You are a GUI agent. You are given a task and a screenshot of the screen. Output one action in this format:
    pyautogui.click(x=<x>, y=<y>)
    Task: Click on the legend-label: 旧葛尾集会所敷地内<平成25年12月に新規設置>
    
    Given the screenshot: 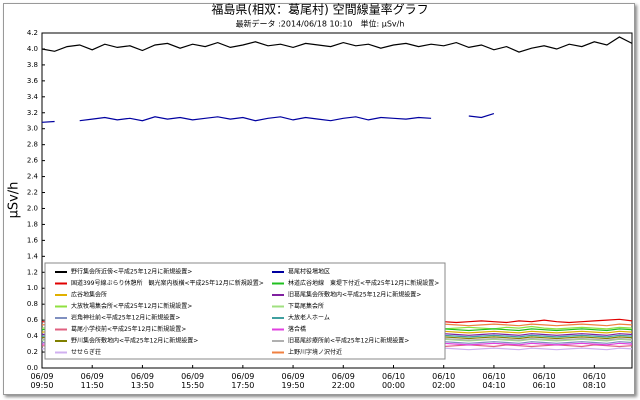 What is the action you would take?
    pyautogui.click(x=354, y=295)
    